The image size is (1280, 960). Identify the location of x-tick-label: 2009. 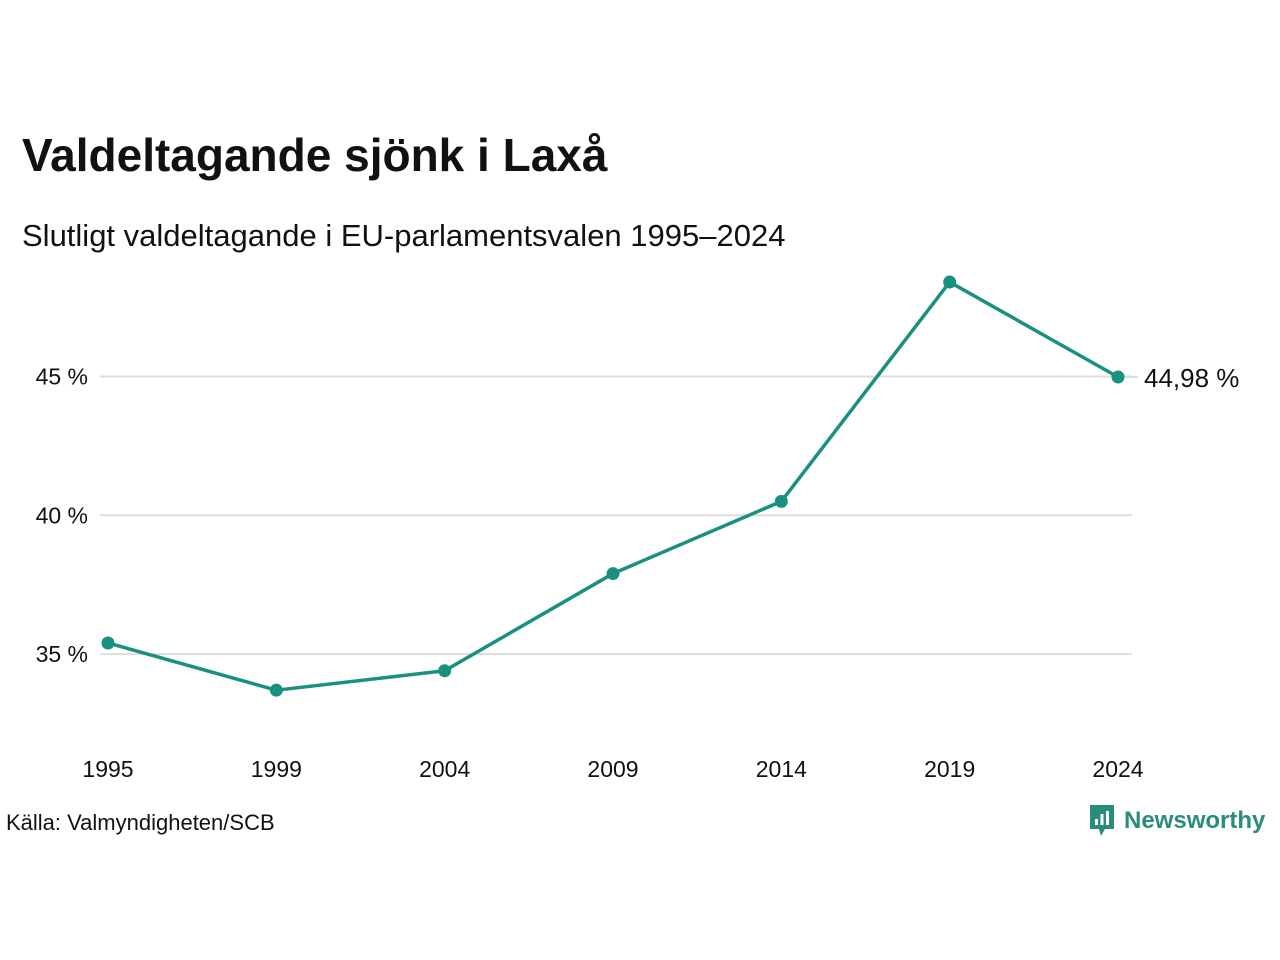
(612, 769).